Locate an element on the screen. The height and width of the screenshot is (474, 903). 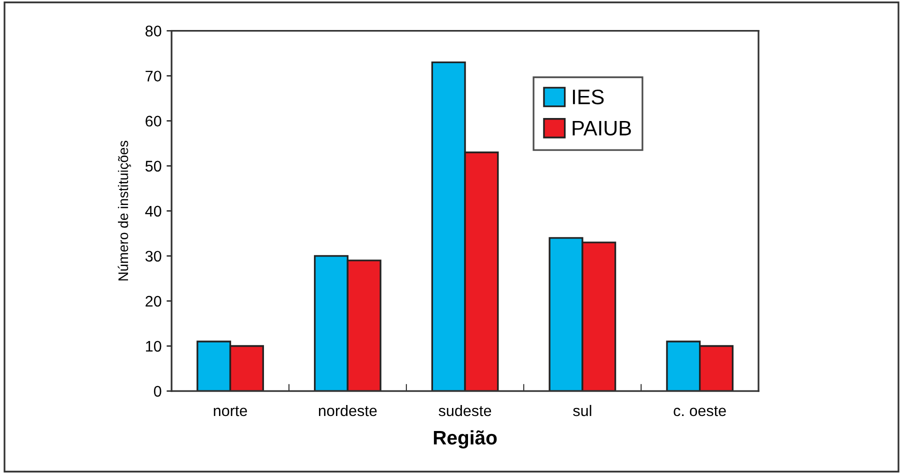
x-tick-label: norte is located at coordinates (230, 411).